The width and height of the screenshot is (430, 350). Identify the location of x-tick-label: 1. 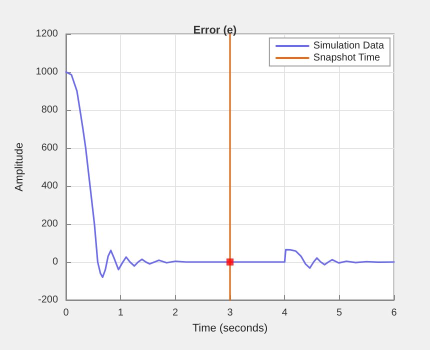
(121, 313).